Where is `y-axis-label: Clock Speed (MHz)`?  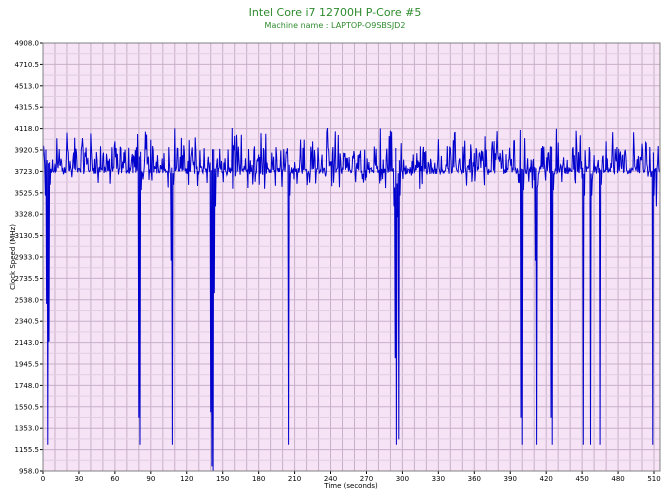
y-axis-label: Clock Speed (MHz) is located at coordinates (13, 257).